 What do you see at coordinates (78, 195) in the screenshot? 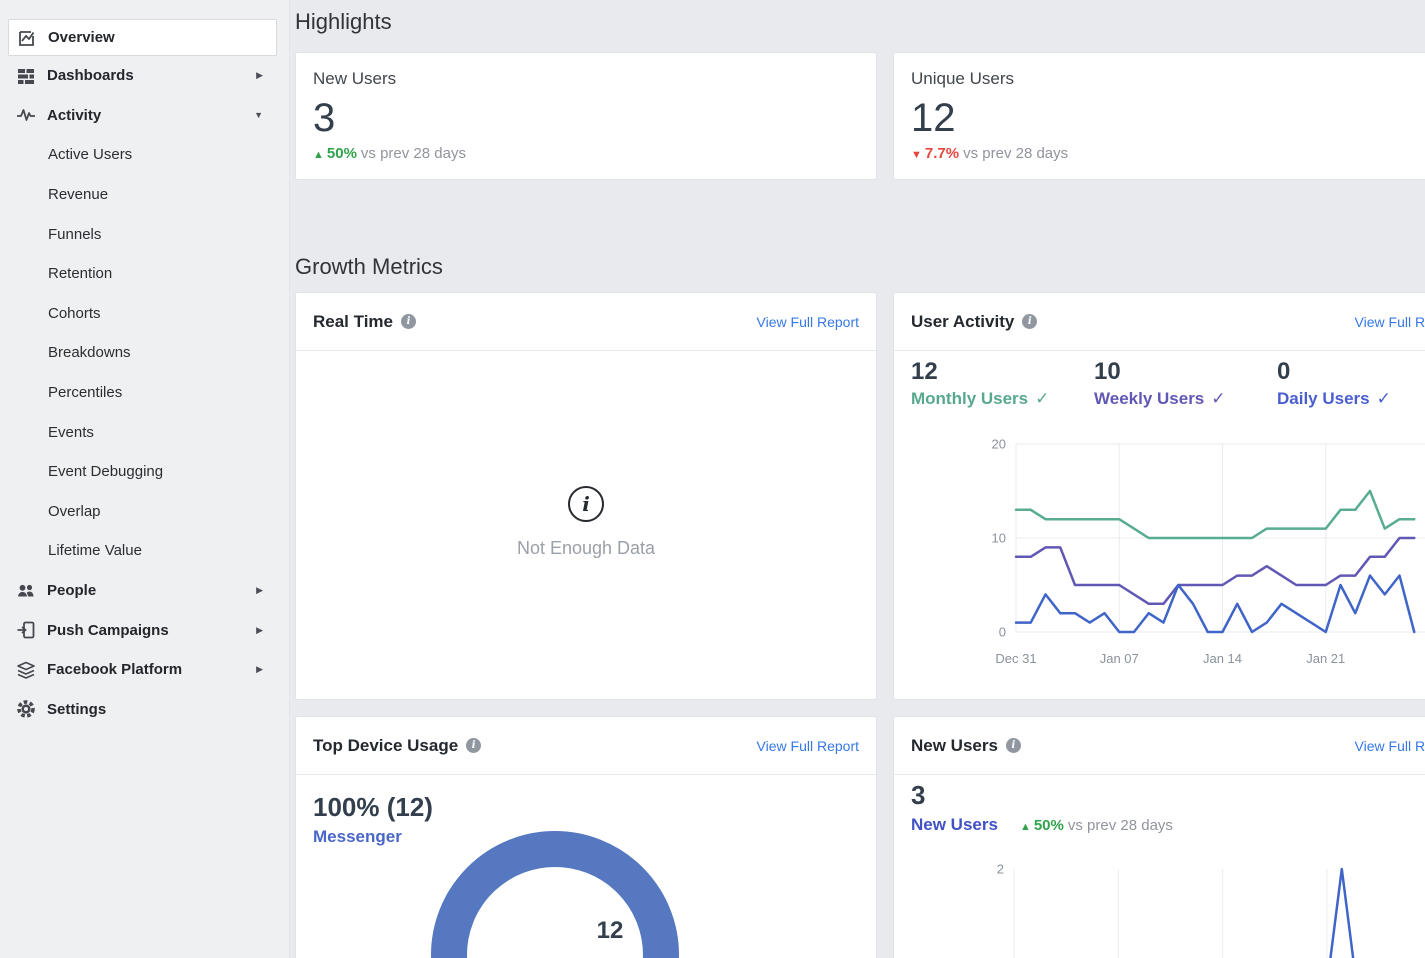
I see `sidebar-item-revenue: Revenue` at bounding box center [78, 195].